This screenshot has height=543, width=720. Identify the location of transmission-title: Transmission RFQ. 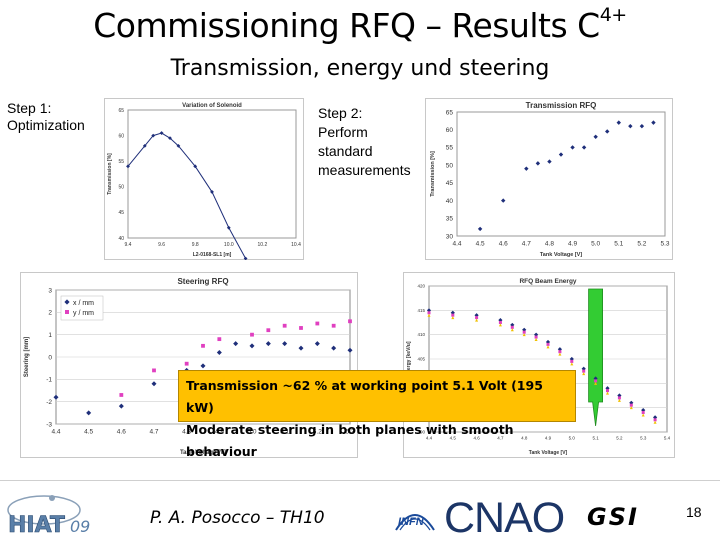
(561, 105).